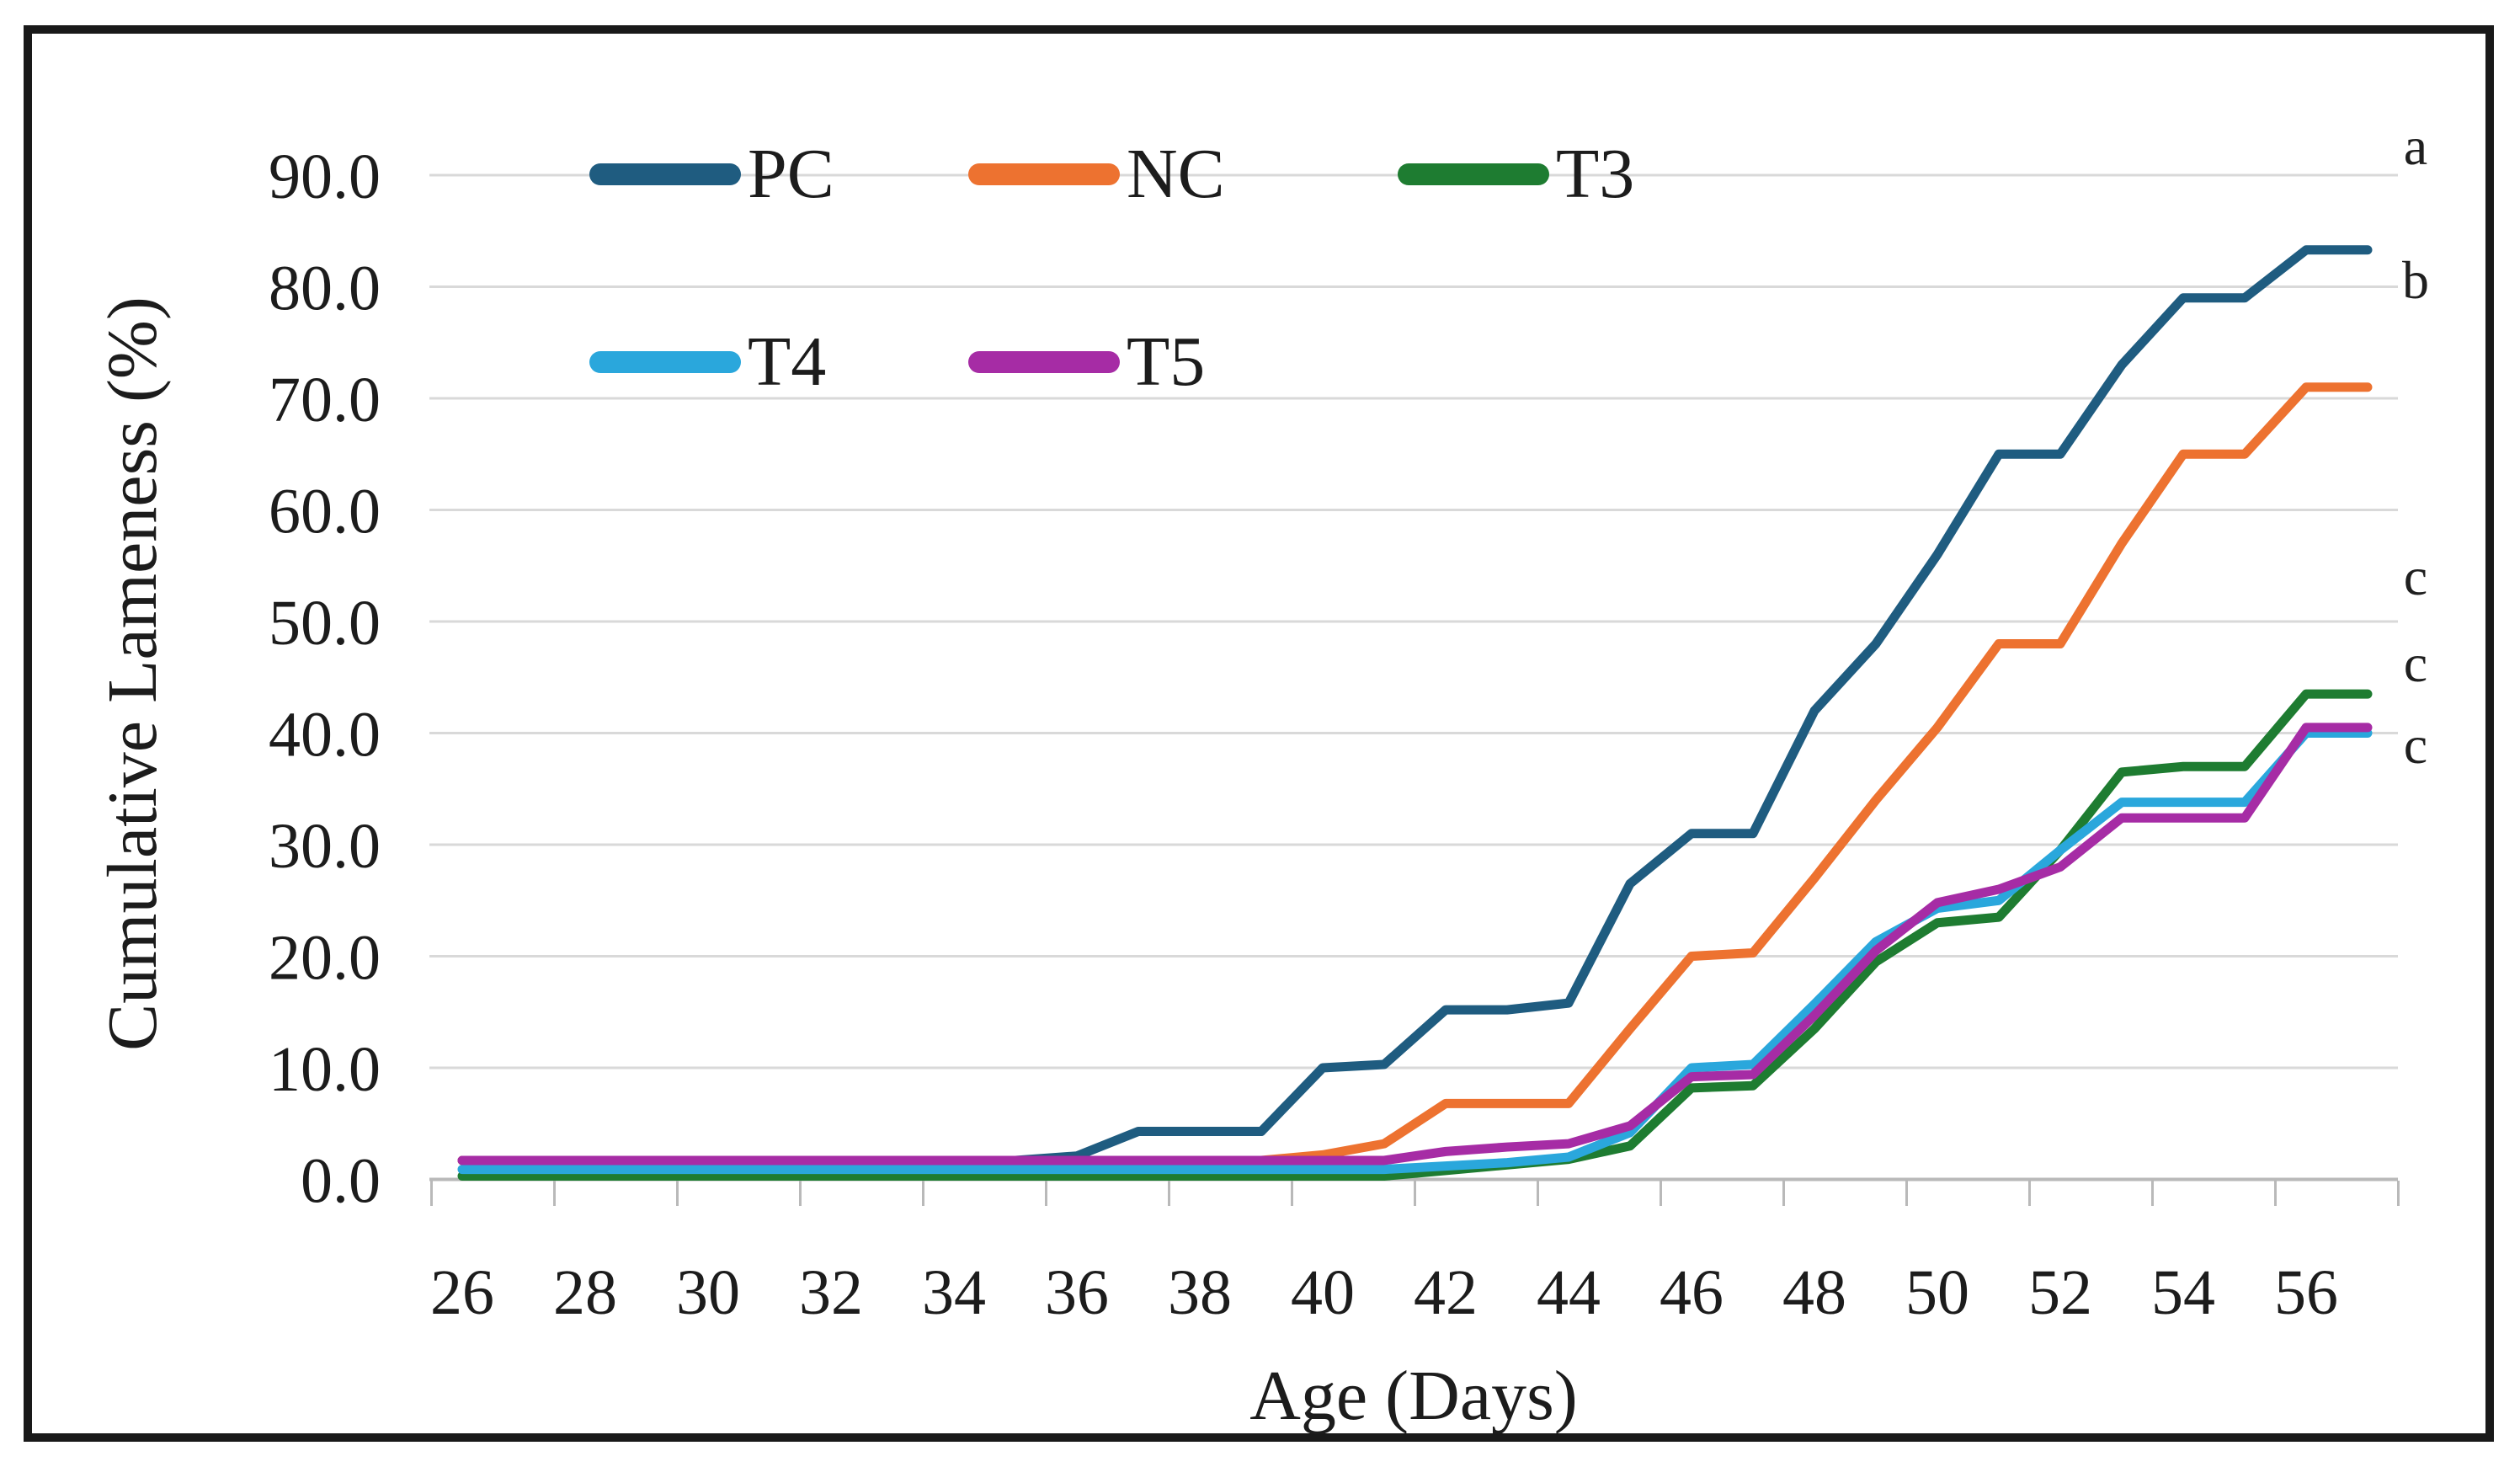 This screenshot has width=2520, height=1467. I want to click on svg-text: 46, so click(1692, 1292).